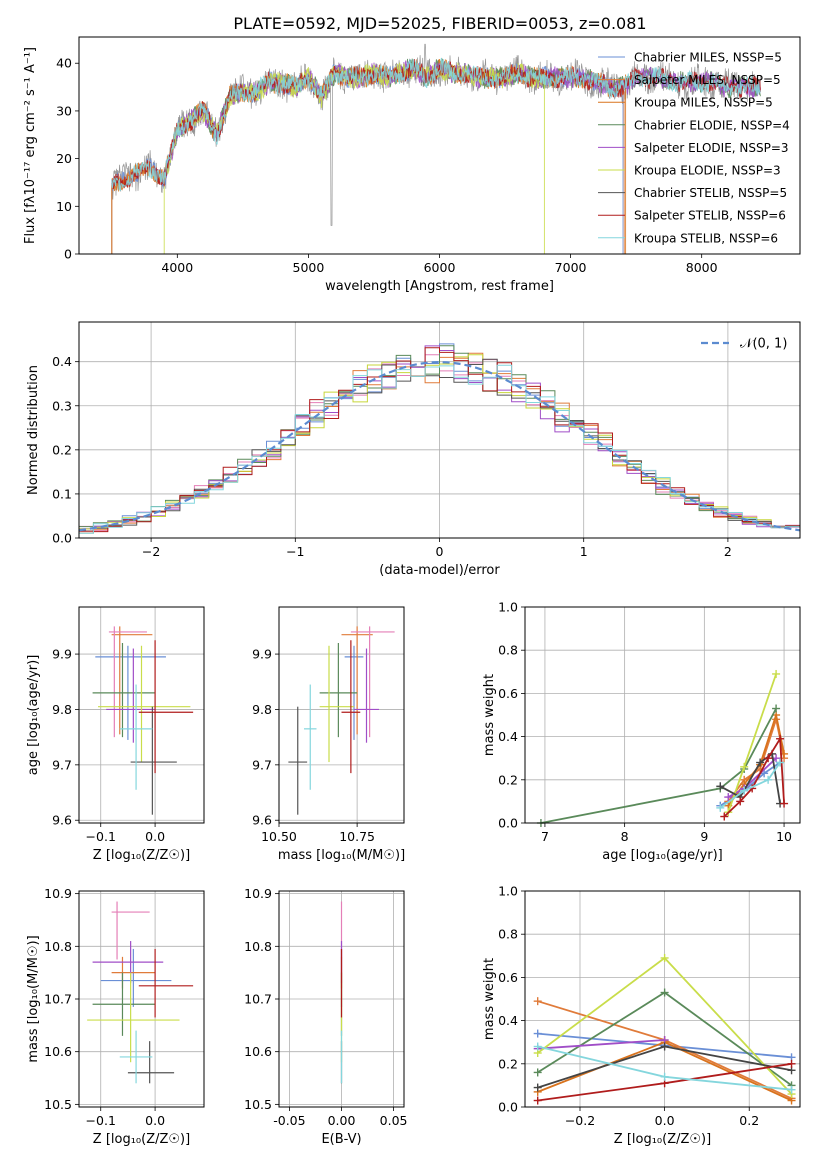 The image size is (819, 1170). I want to click on mass-vs-EBV-panel: -0.05 0.00 0.05 10.5 10.6 10.7 10.8 10.9 E(B-V), so click(325, 1016).